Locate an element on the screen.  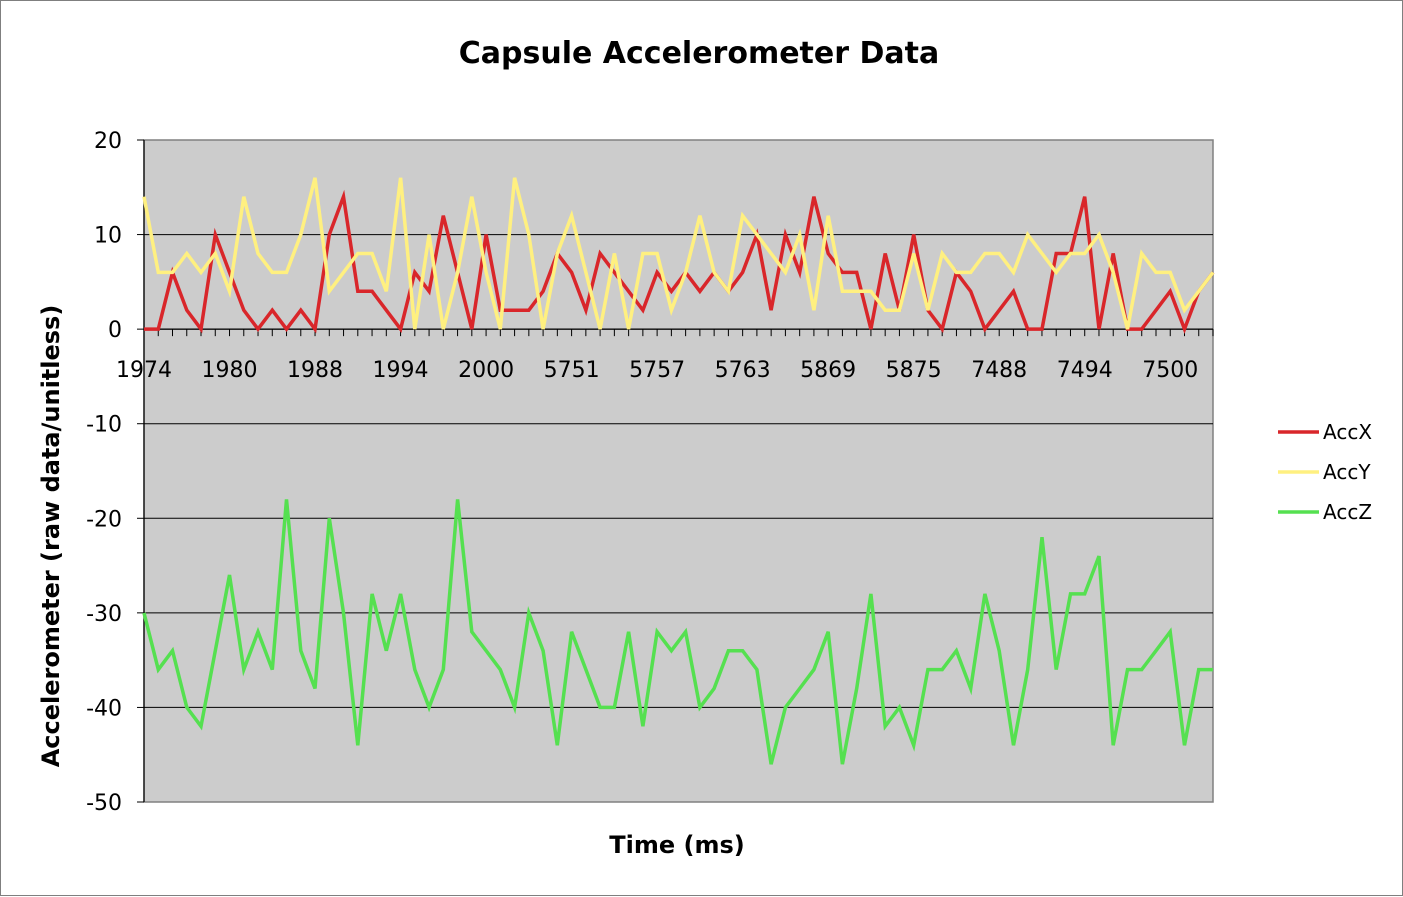
x-tick-label: 7500 is located at coordinates (1170, 370).